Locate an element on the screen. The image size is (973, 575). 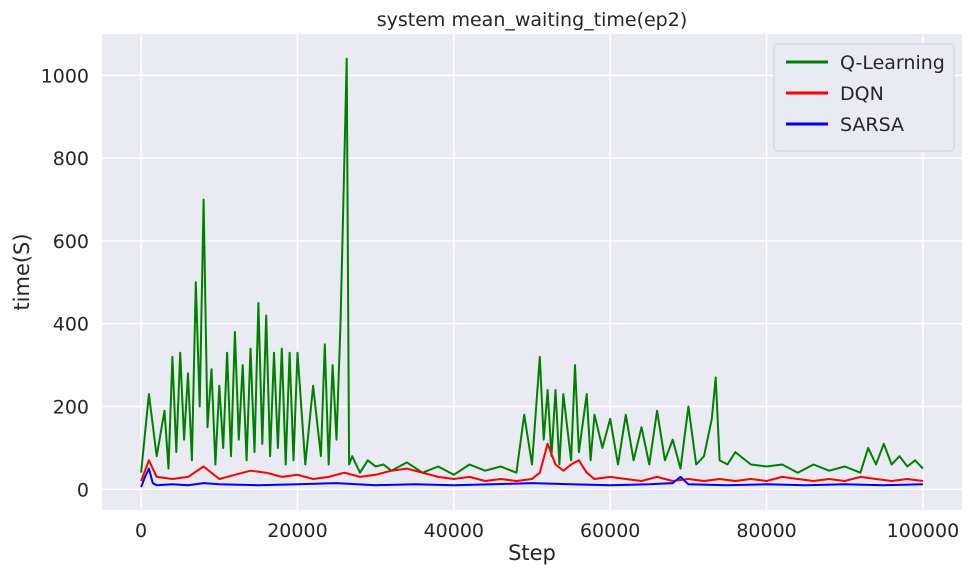
y-tick-label: 800 is located at coordinates (71, 159).